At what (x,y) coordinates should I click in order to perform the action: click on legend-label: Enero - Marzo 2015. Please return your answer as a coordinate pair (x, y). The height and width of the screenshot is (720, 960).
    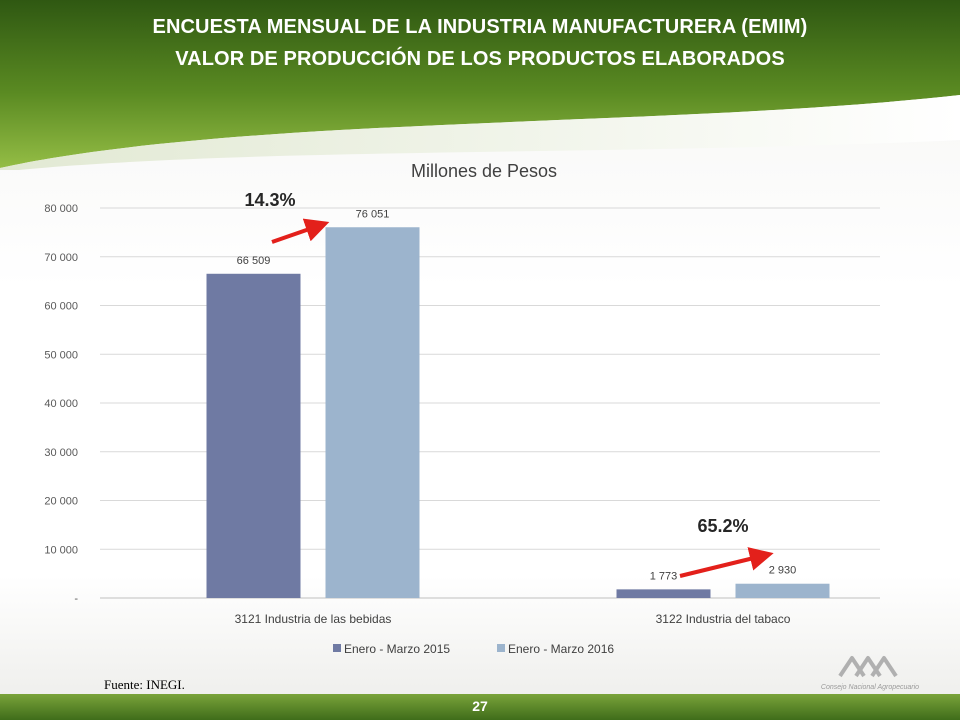
    Looking at the image, I should click on (397, 649).